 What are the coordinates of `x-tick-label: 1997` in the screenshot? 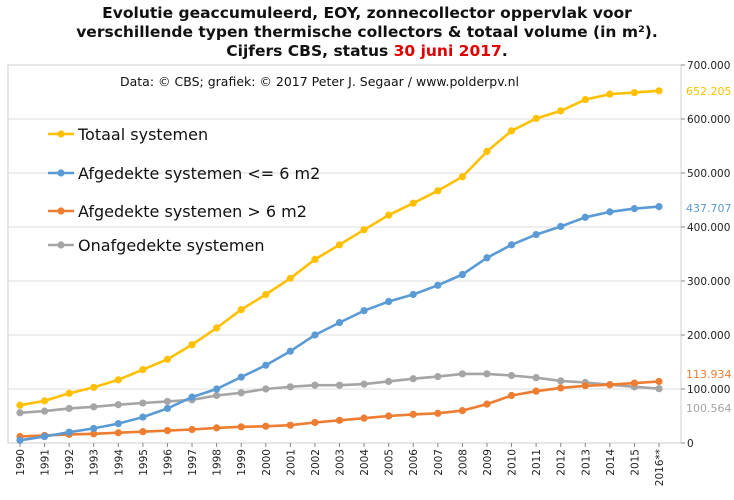 It's located at (193, 462).